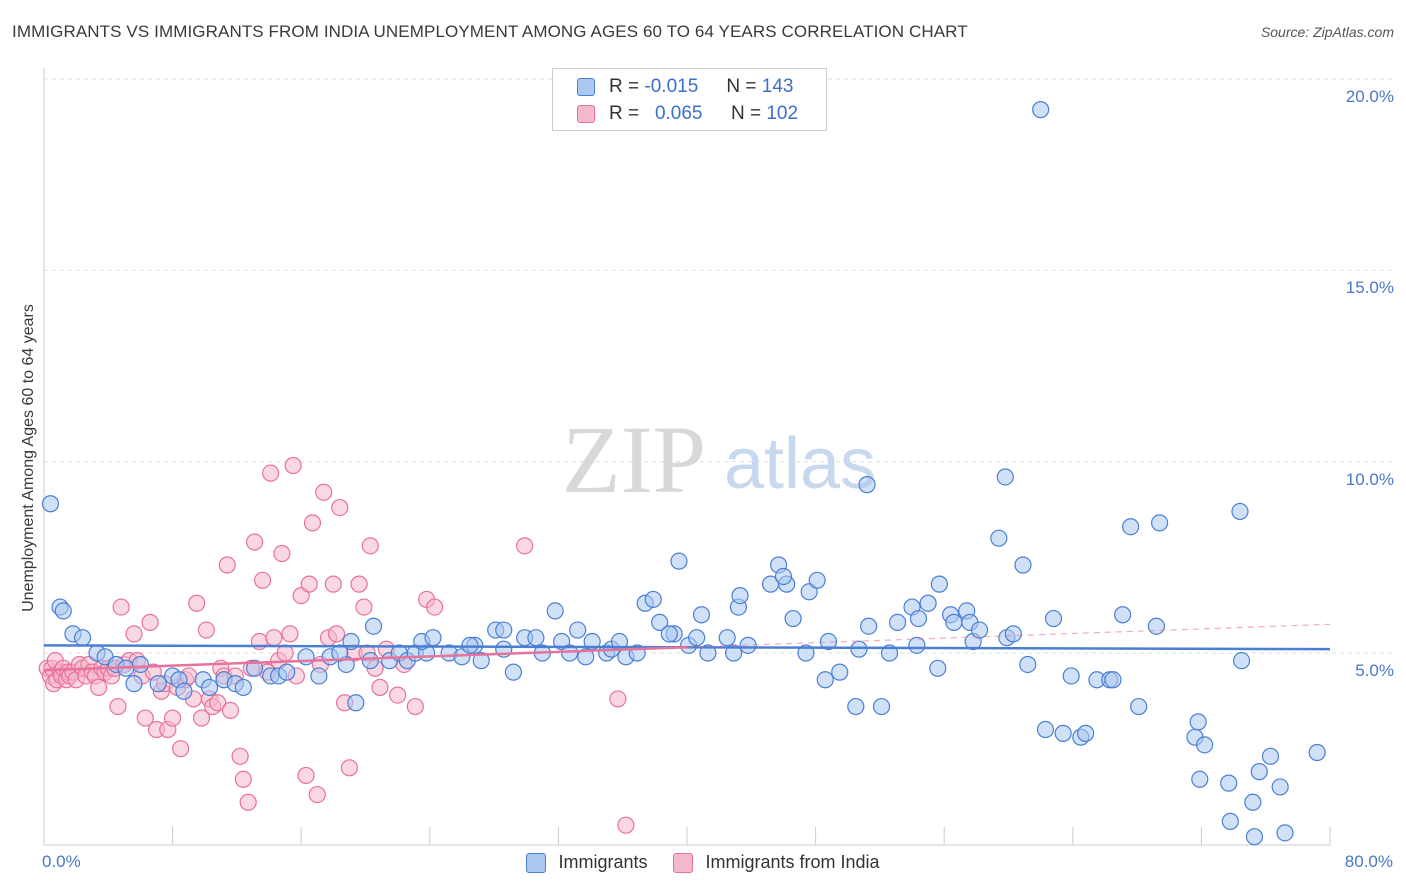 This screenshot has width=1406, height=892. What do you see at coordinates (603, 862) in the screenshot?
I see `legend-label: Immigrants` at bounding box center [603, 862].